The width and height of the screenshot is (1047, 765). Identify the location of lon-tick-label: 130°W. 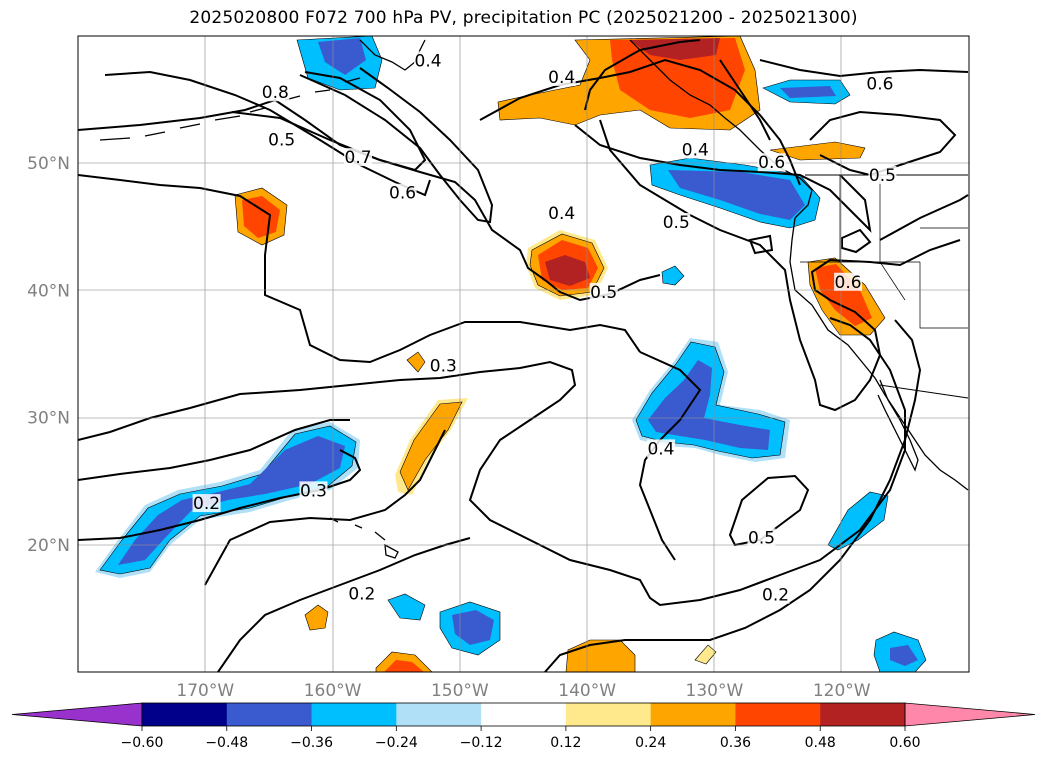
(715, 691).